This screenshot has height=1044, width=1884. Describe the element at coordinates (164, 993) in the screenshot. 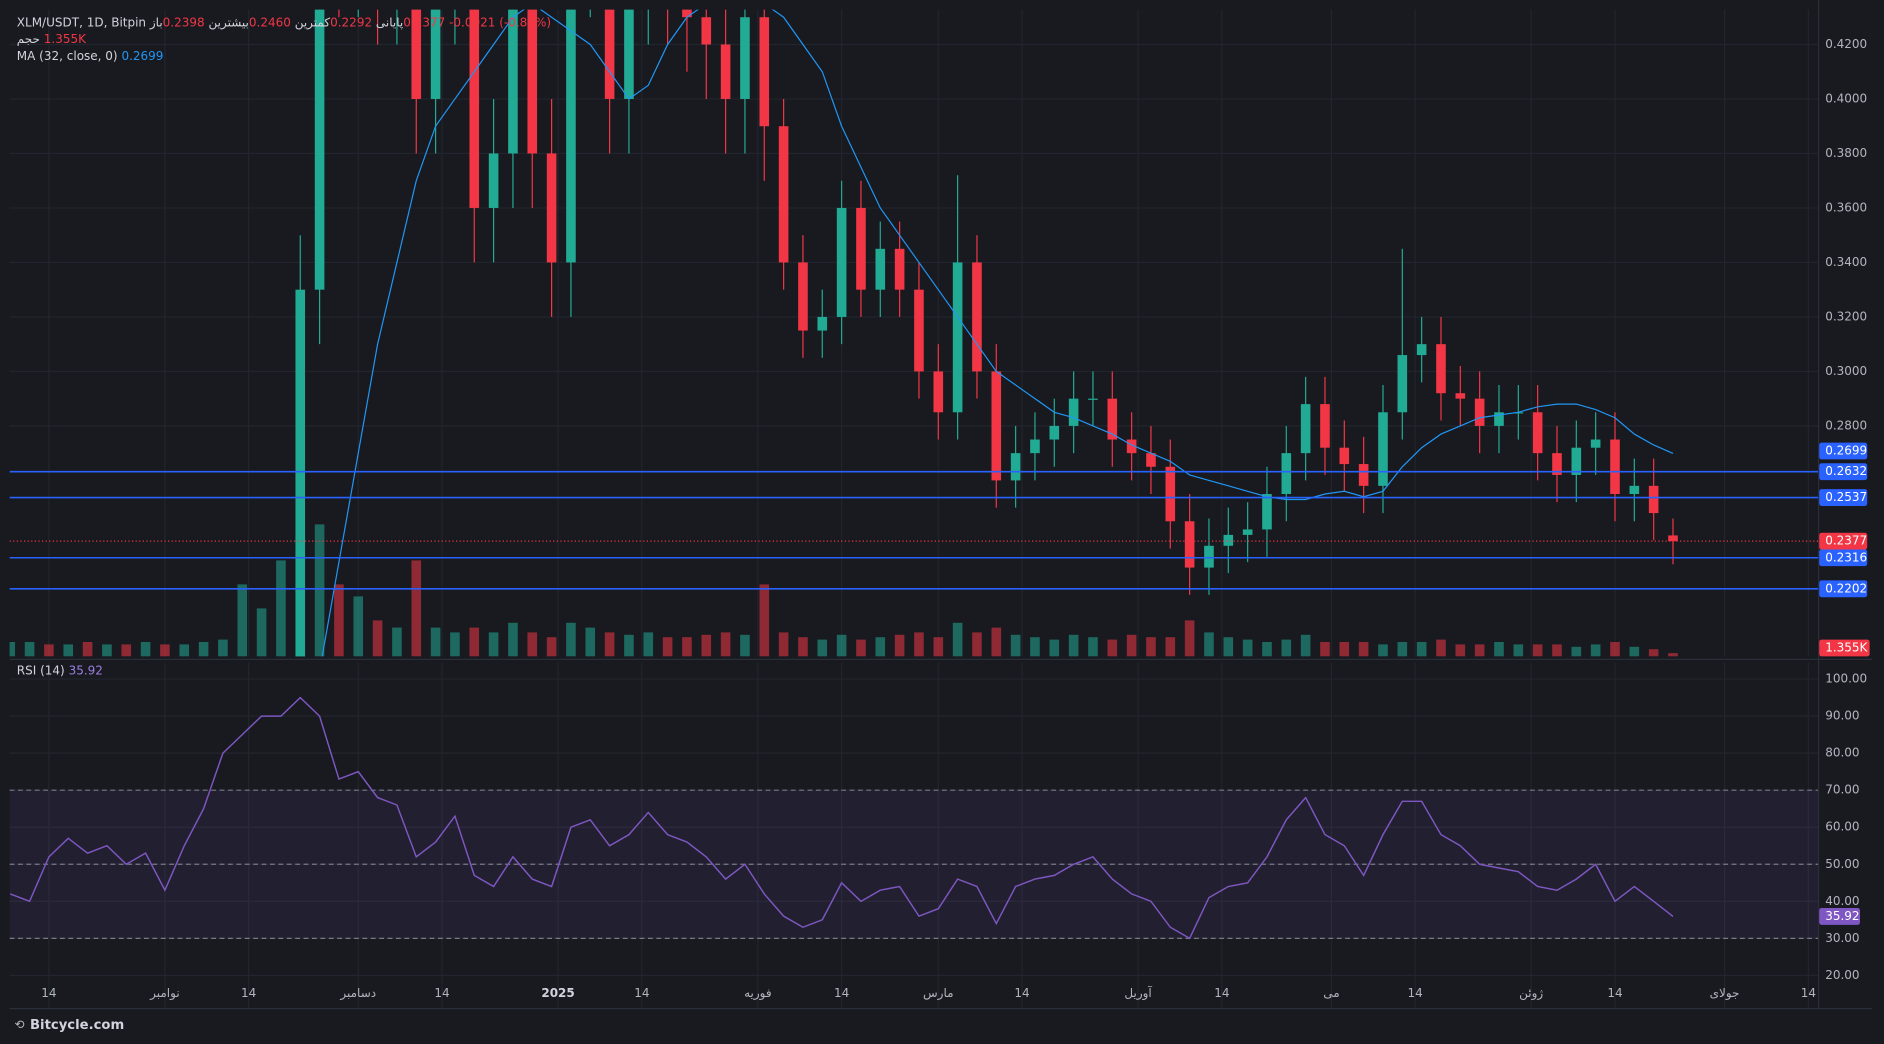

I see `x-tick-label: نوامبر` at that location.